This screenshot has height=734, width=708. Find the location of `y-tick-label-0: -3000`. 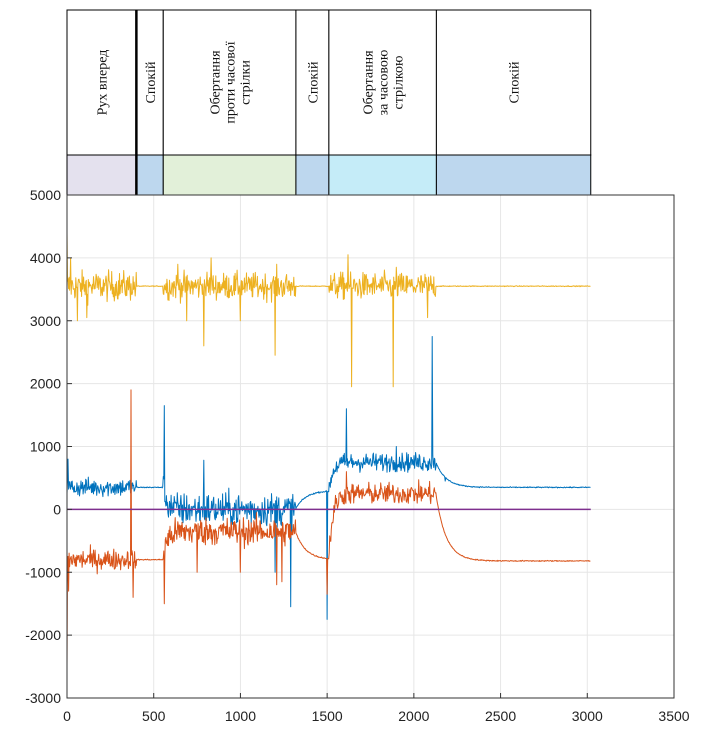

y-tick-label-0: -3000 is located at coordinates (43, 698).